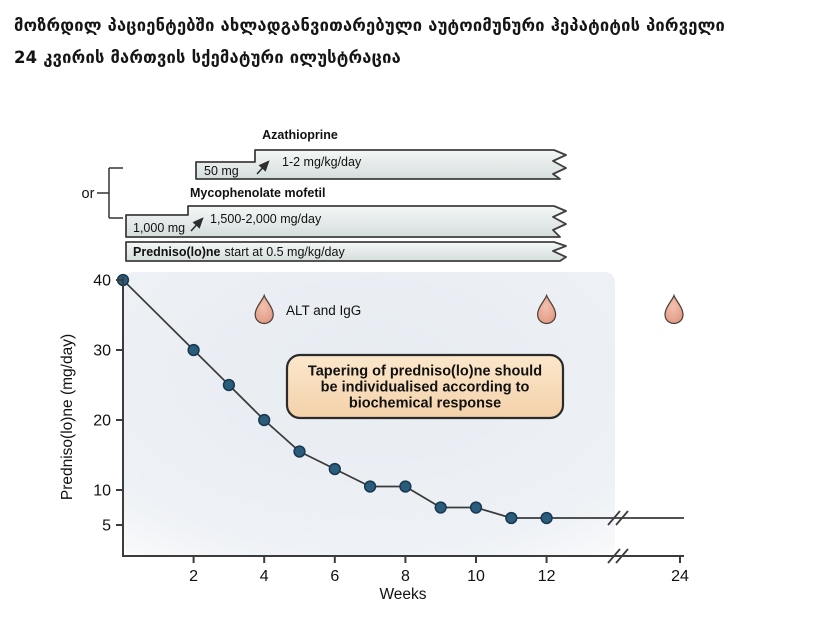 This screenshot has width=839, height=623. What do you see at coordinates (381, 164) in the screenshot?
I see `azathioprine-bar` at bounding box center [381, 164].